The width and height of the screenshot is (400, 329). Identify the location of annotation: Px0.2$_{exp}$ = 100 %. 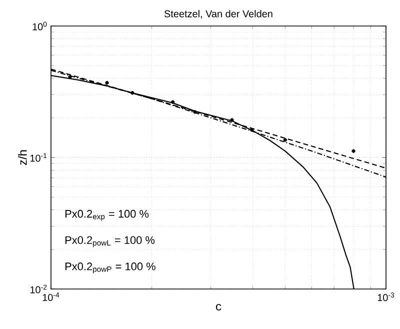
(107, 215).